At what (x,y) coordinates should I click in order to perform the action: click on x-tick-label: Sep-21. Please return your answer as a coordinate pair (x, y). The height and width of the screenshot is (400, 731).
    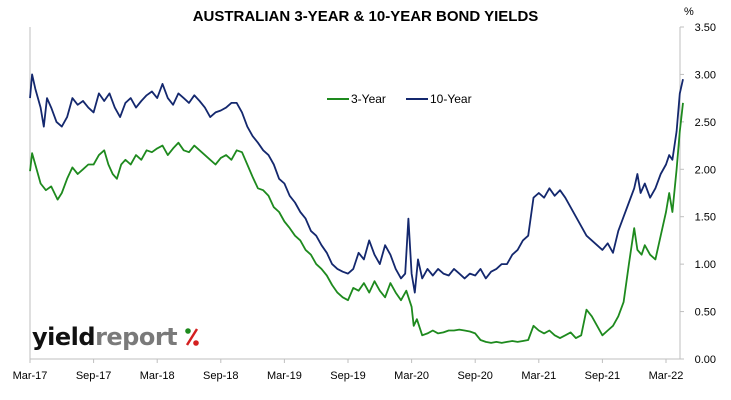
    Looking at the image, I should click on (602, 376).